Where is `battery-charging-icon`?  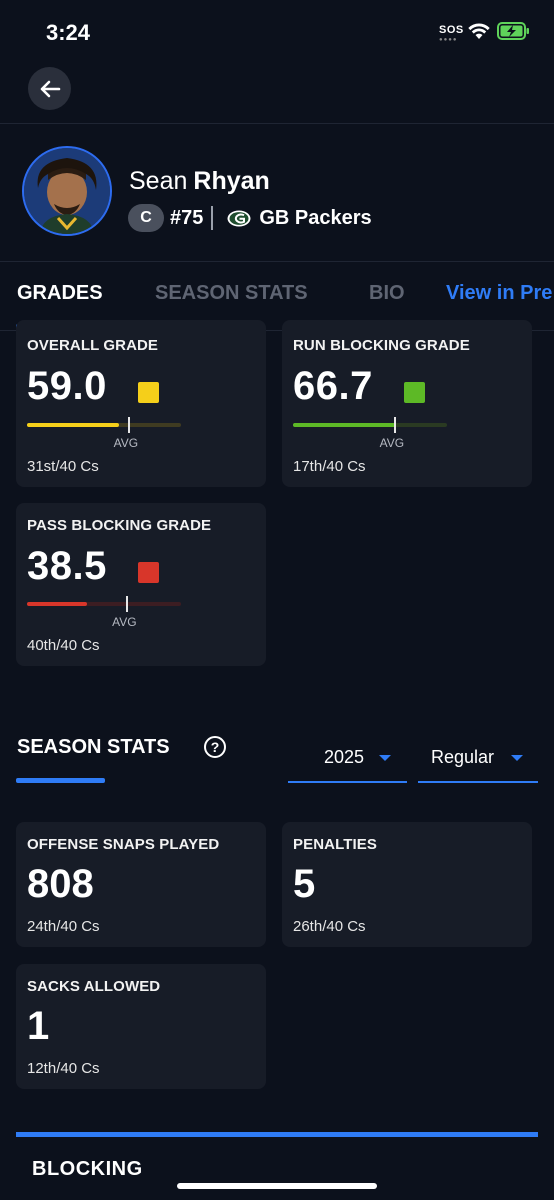
battery-charging-icon is located at coordinates (513, 31).